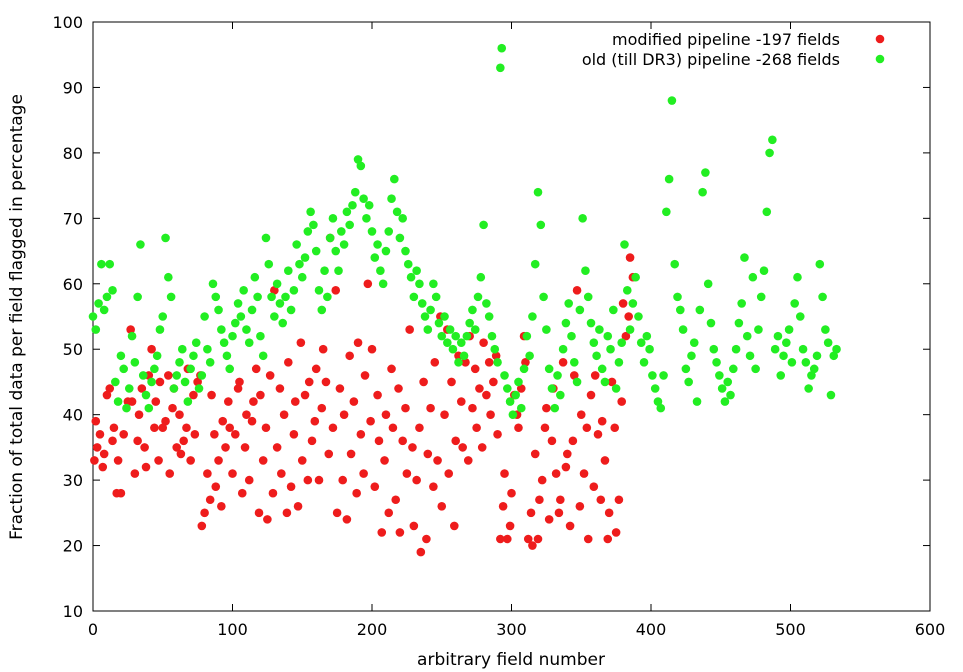  Describe the element at coordinates (880, 59) in the screenshot. I see `legend-marker` at that location.